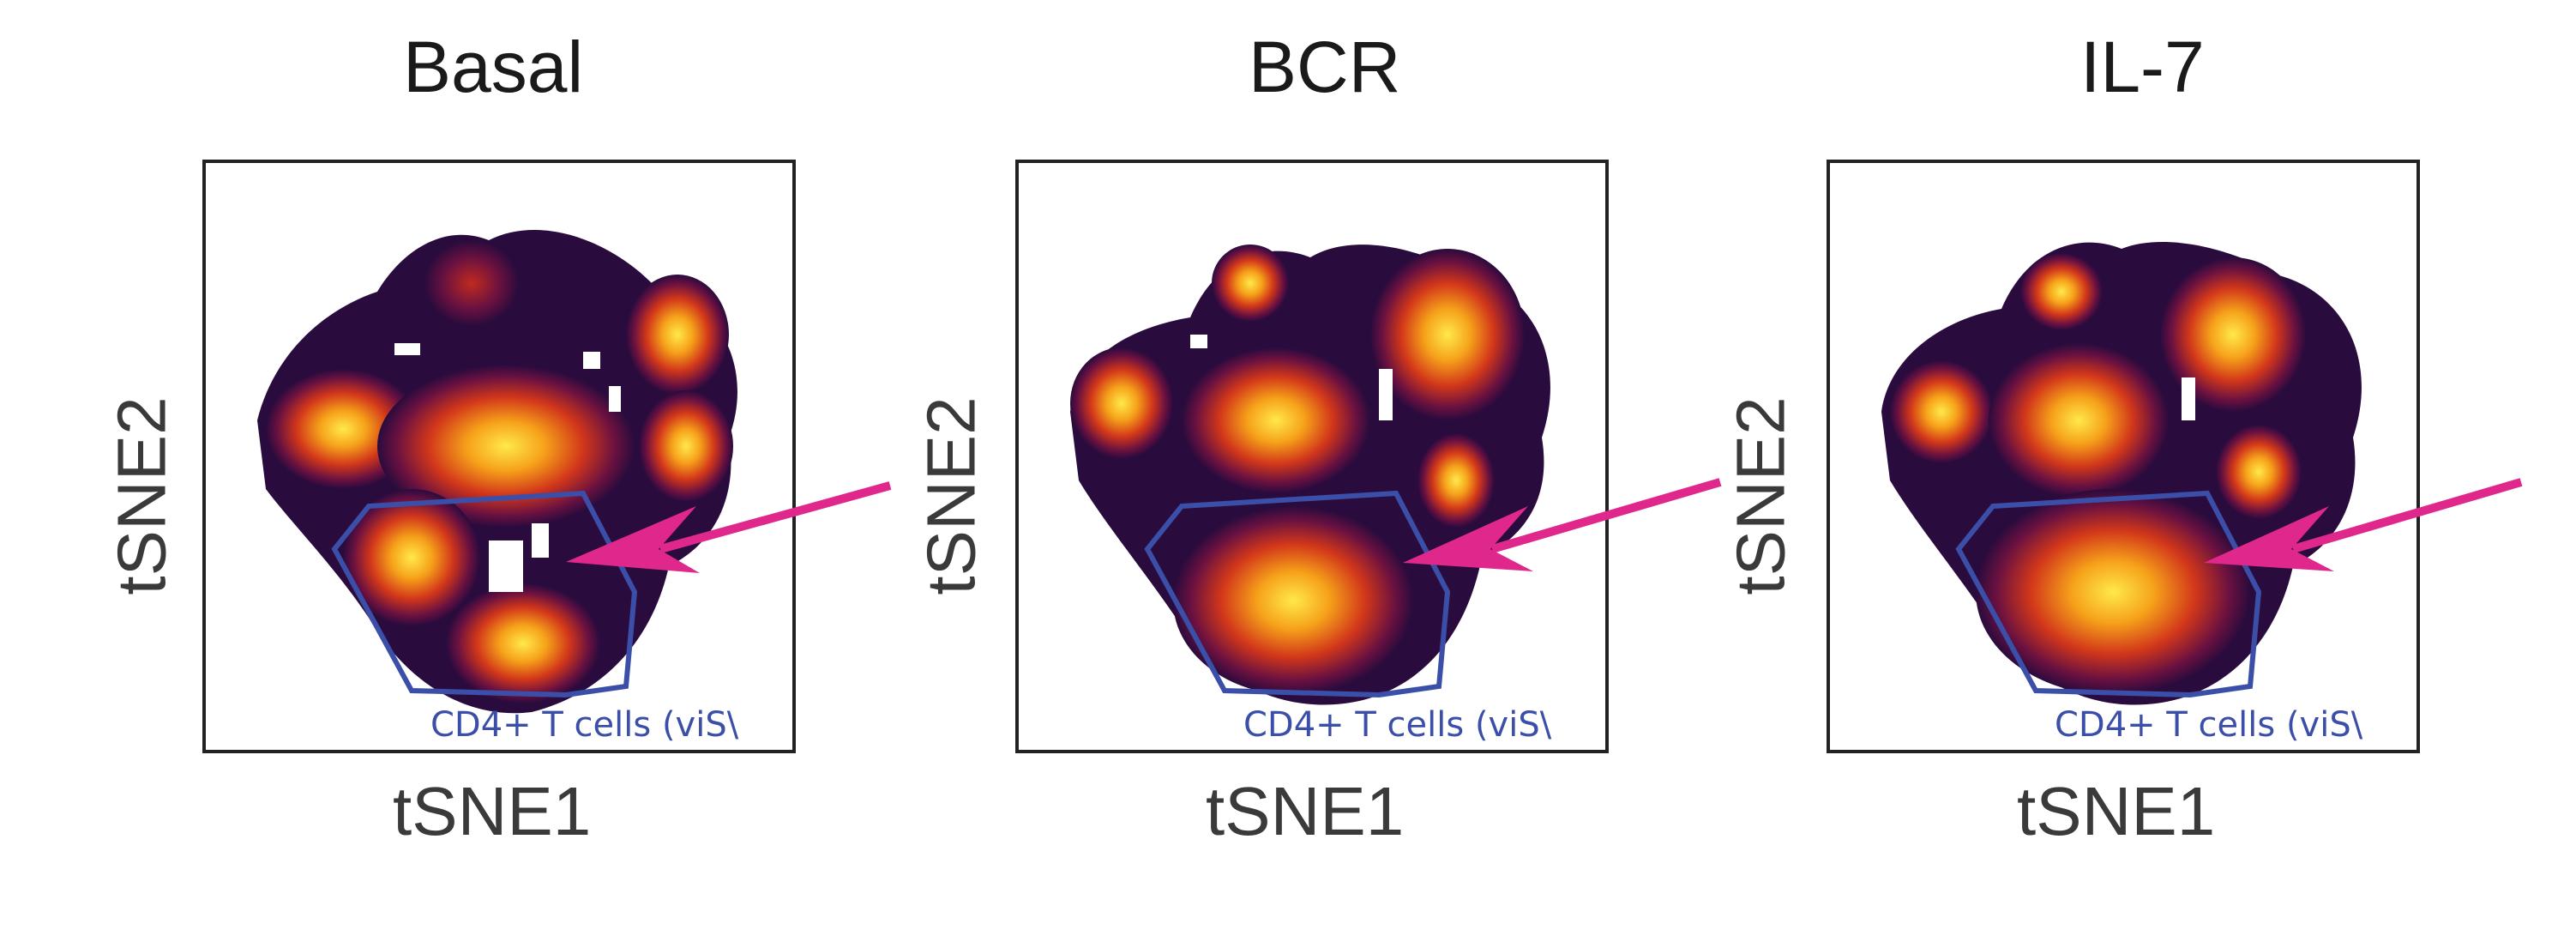  What do you see at coordinates (1325, 67) in the screenshot?
I see `panel-title: BCR` at bounding box center [1325, 67].